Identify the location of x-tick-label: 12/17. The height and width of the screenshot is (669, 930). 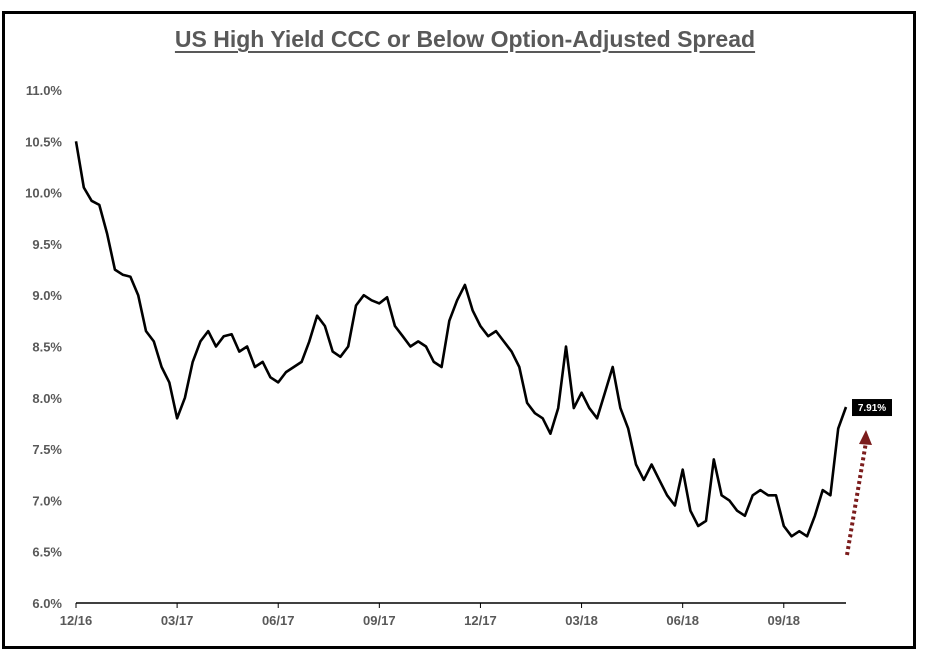
(480, 620).